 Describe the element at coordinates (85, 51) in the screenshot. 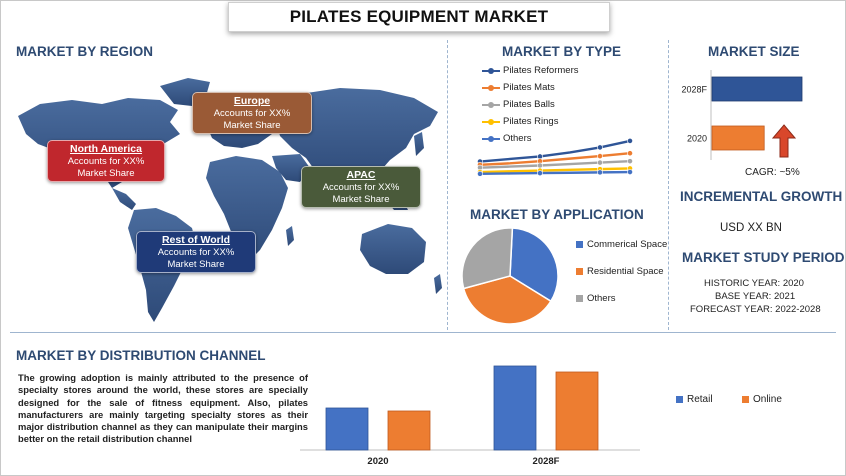

I see `region-section-title: MARKET BY REGION` at that location.